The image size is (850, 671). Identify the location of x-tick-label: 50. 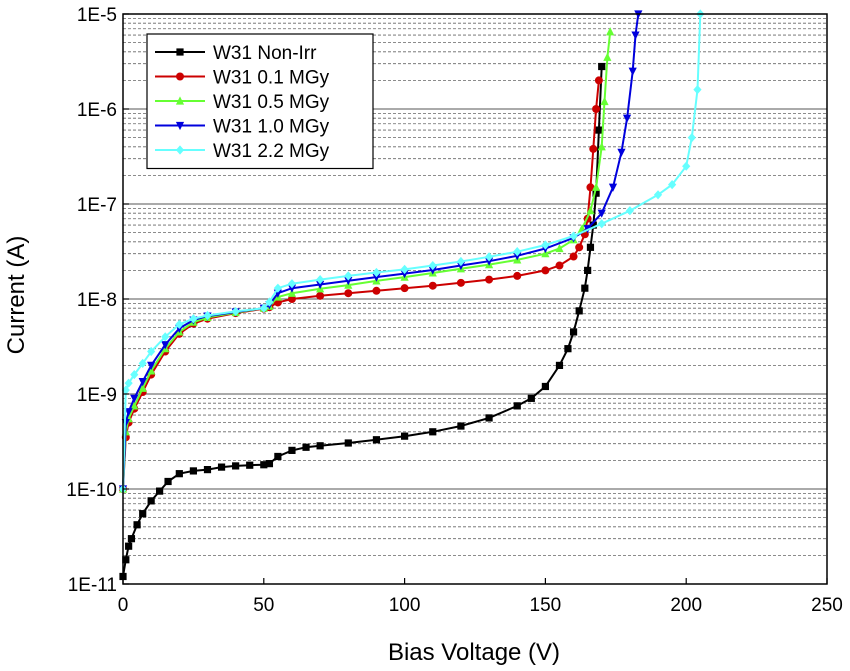
(263, 605).